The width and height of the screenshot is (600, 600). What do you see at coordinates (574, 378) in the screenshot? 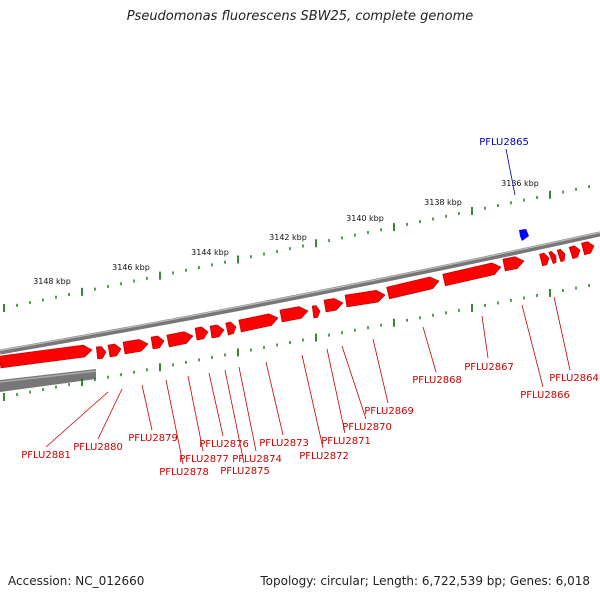
I see `gene-label-pflu2864: PFLU2864` at bounding box center [574, 378].